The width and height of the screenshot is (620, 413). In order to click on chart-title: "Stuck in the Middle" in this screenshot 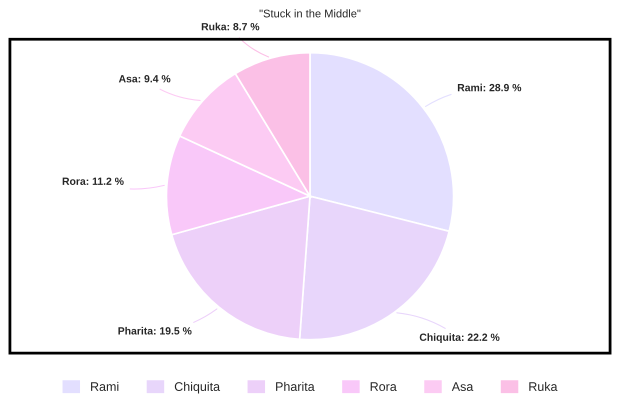, I will do `click(310, 13)`.